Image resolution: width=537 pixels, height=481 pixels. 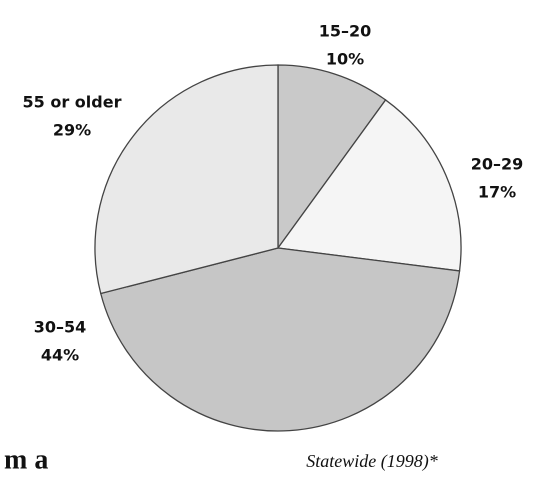 I want to click on slice-label: 55 or older, so click(x=72, y=102).